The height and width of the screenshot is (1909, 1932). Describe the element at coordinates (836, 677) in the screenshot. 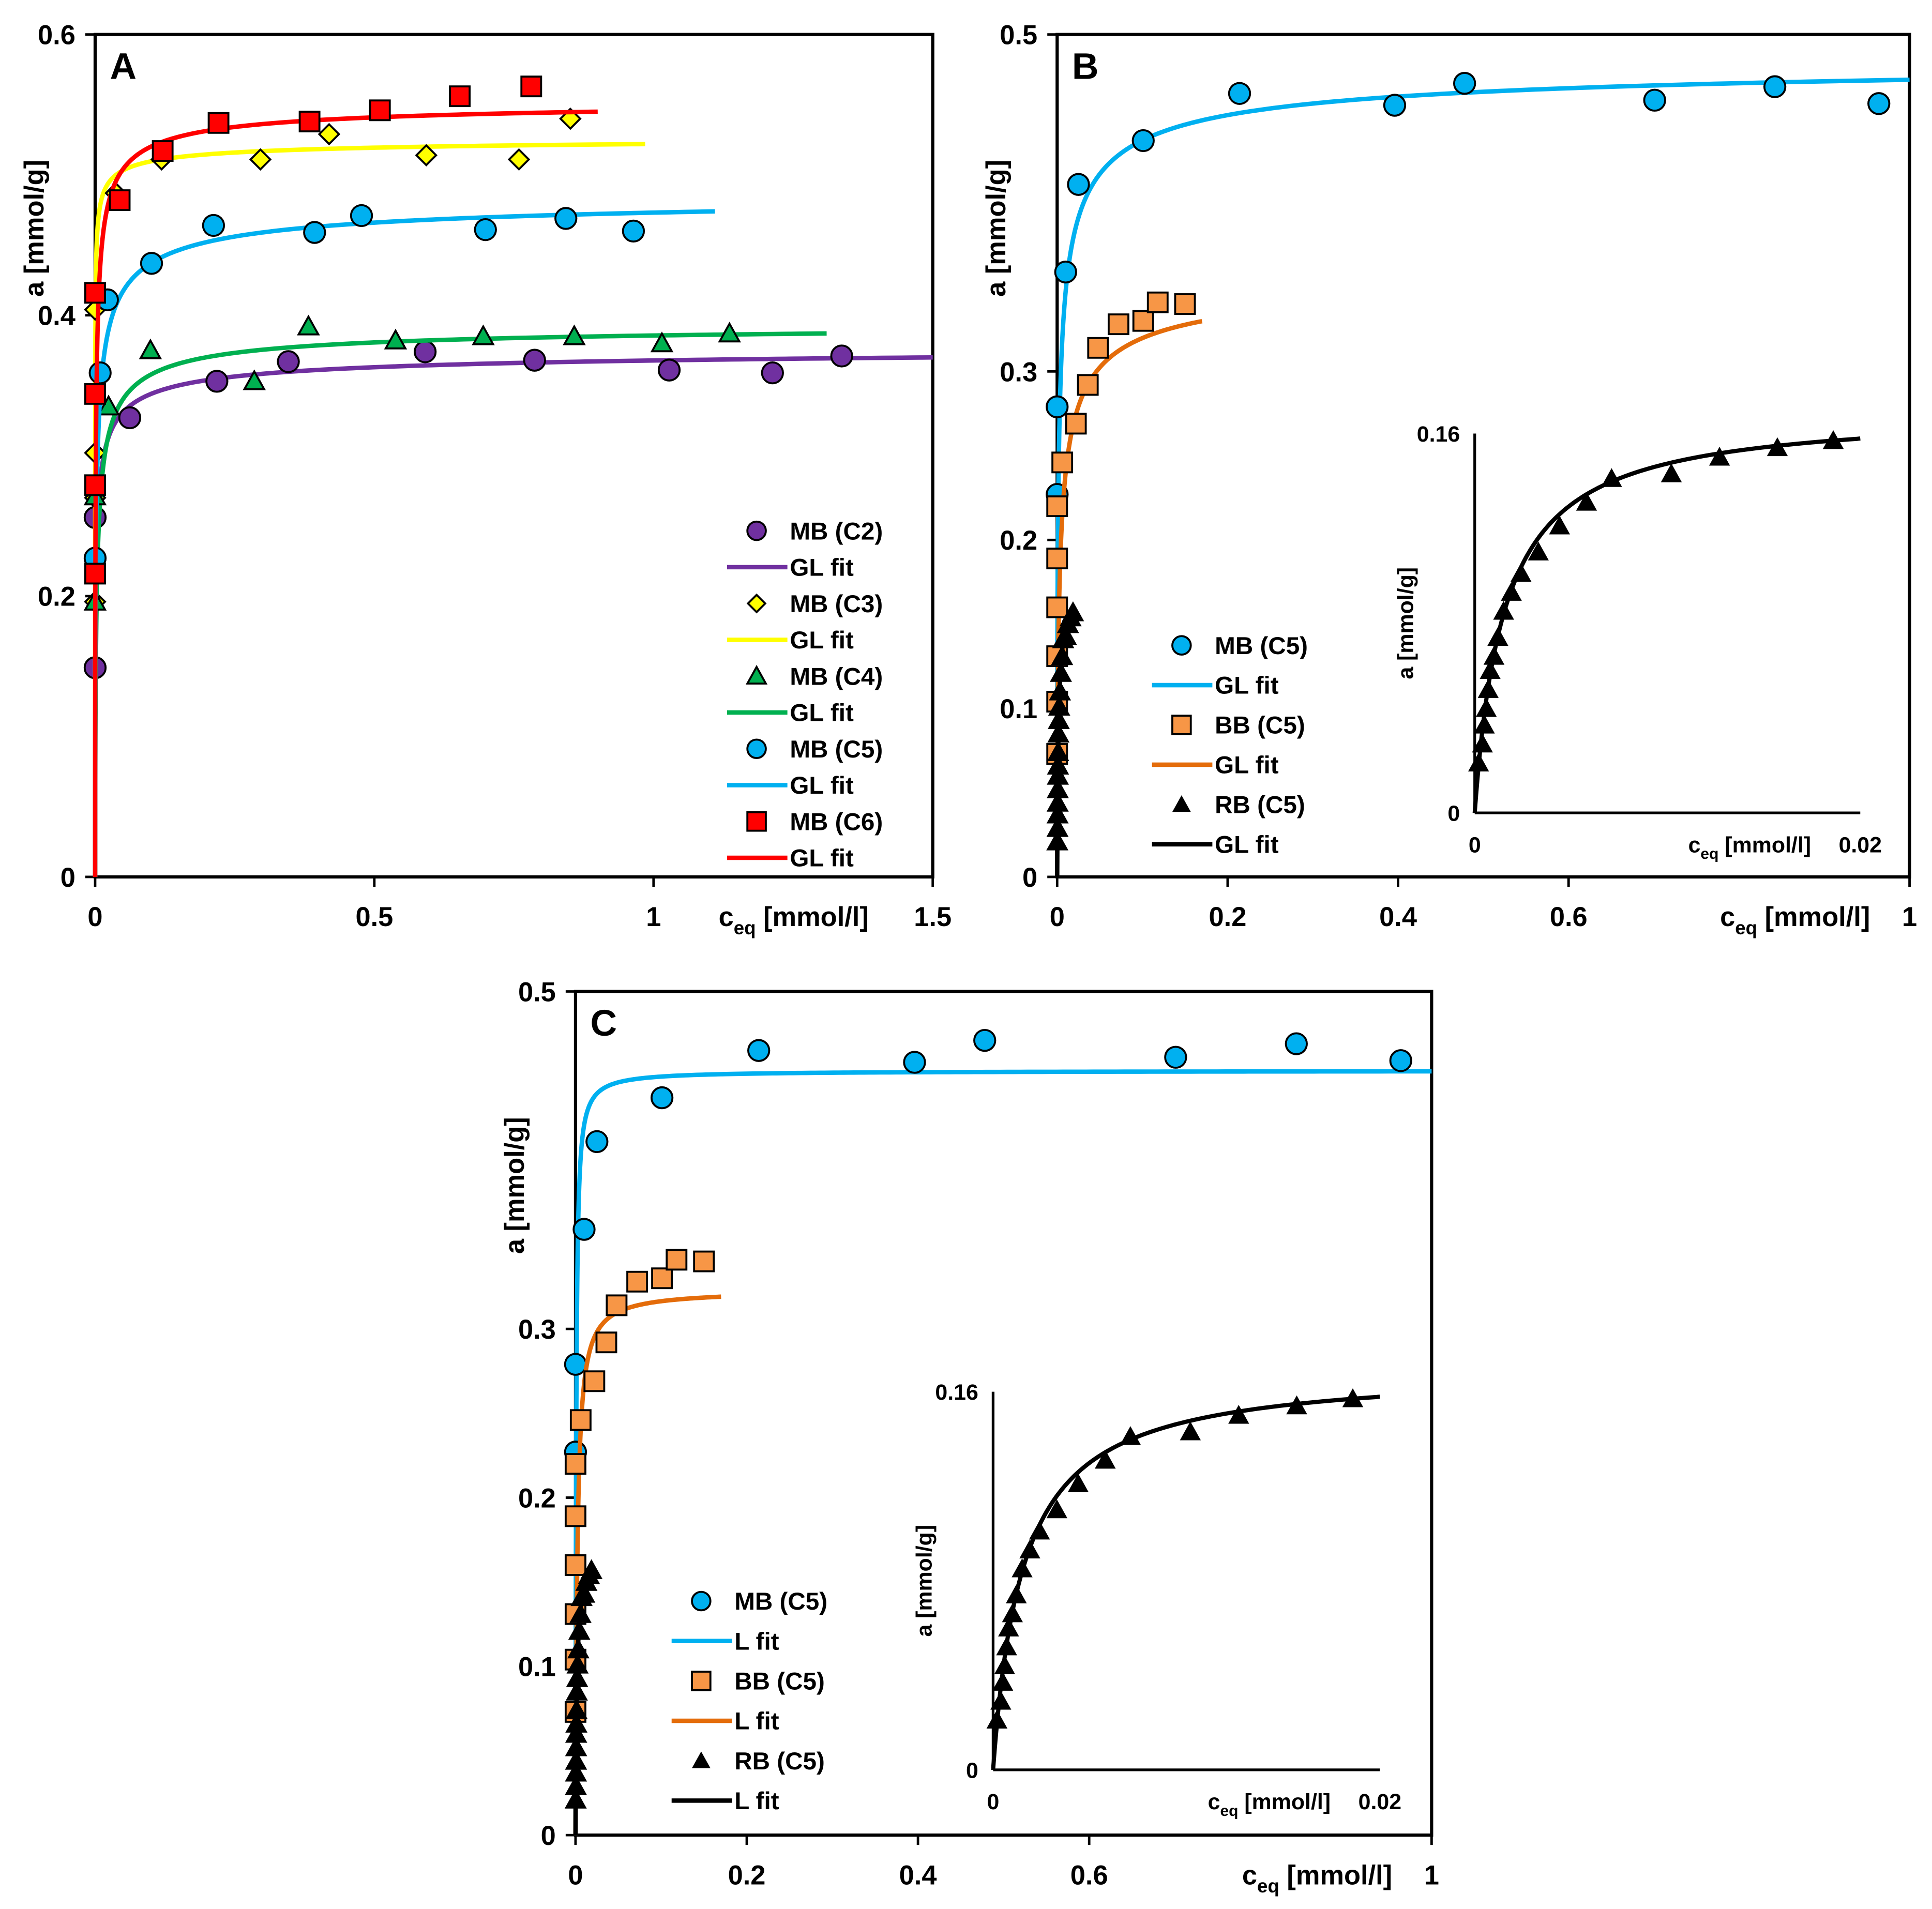

I see `legend-label: MB (C4)` at that location.